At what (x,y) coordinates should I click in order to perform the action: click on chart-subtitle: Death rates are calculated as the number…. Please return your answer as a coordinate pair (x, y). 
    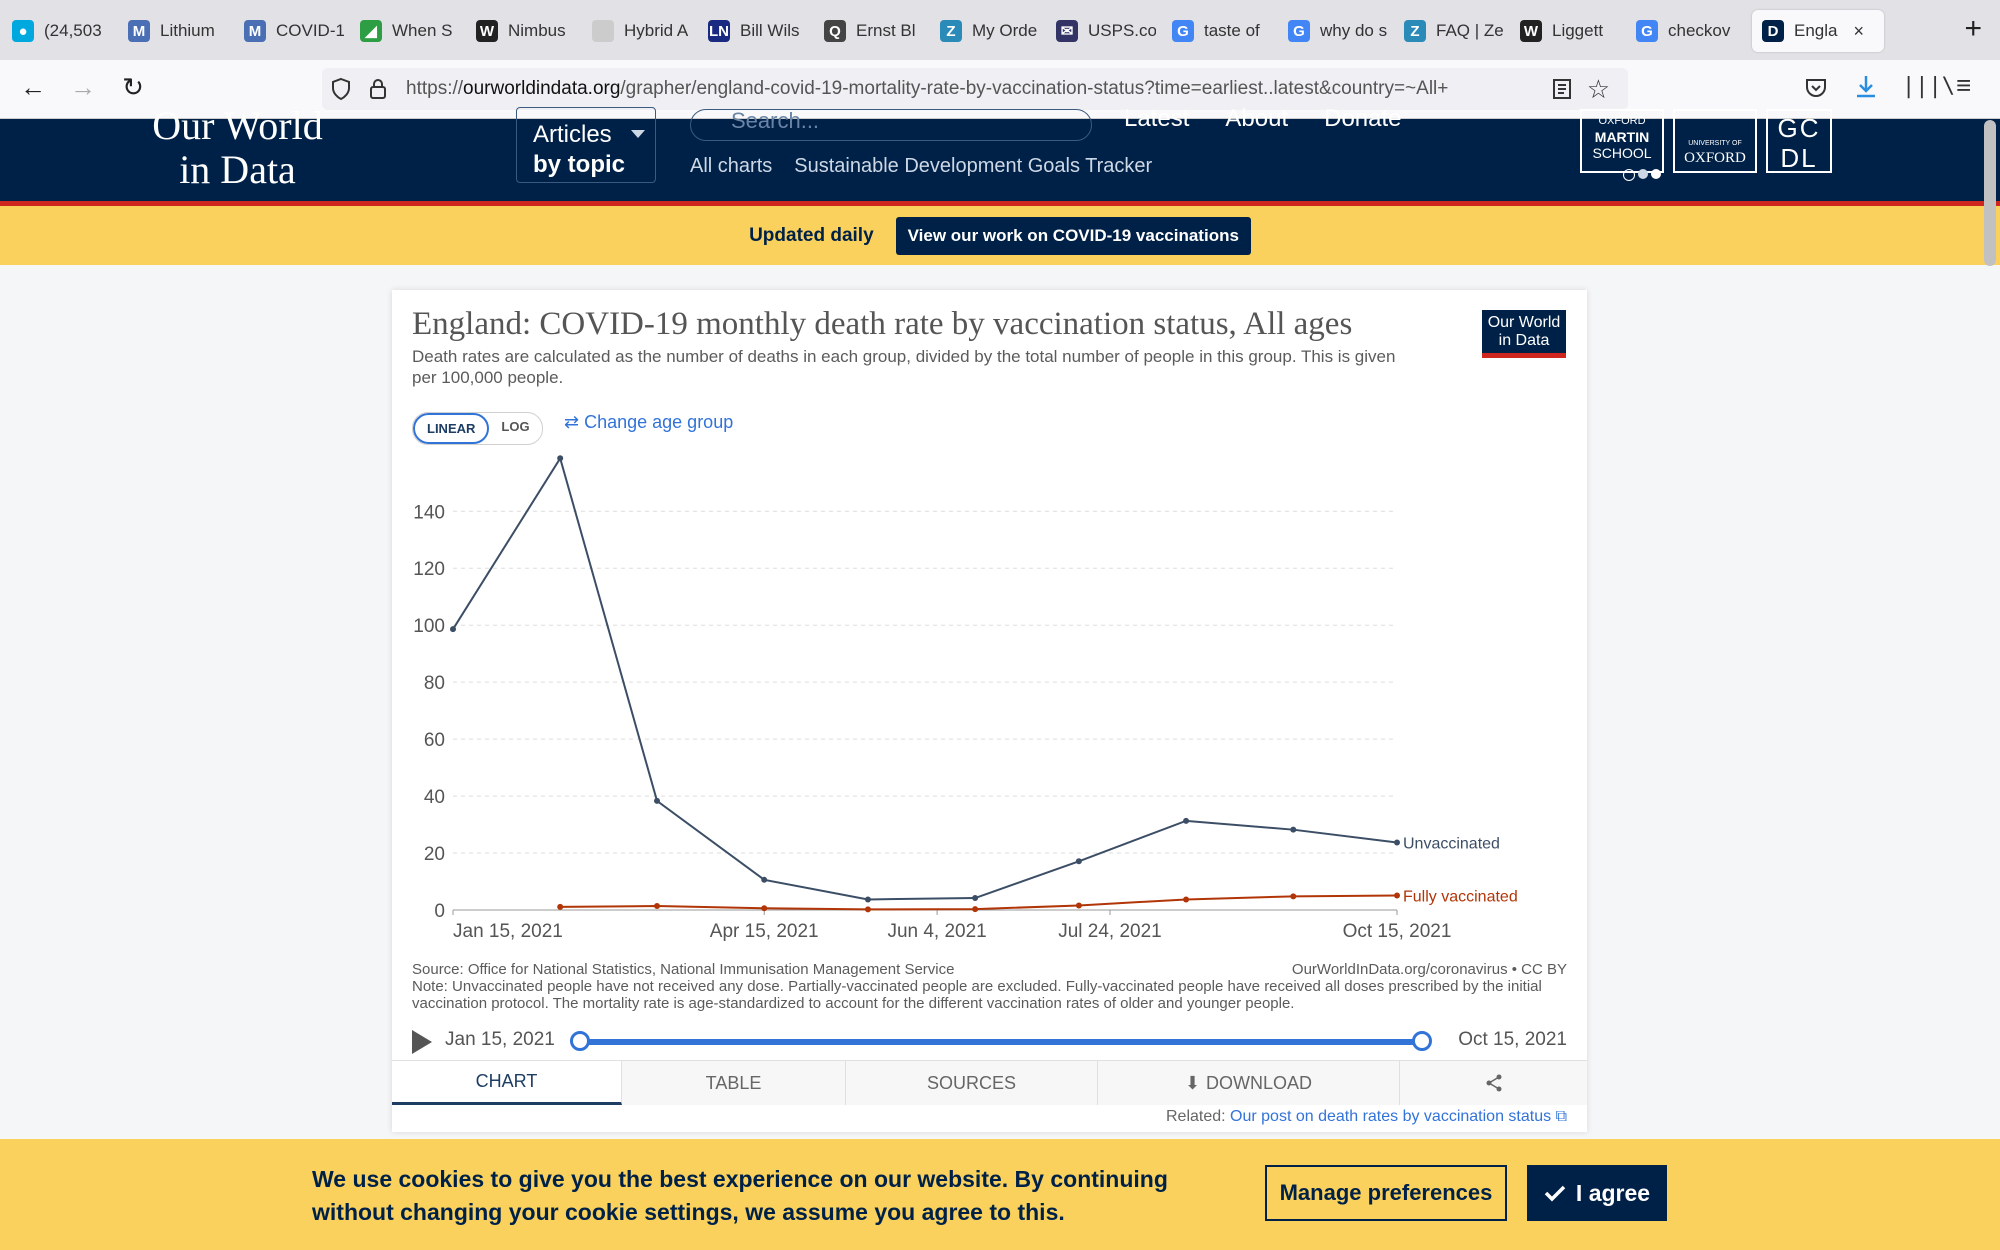
    Looking at the image, I should click on (904, 367).